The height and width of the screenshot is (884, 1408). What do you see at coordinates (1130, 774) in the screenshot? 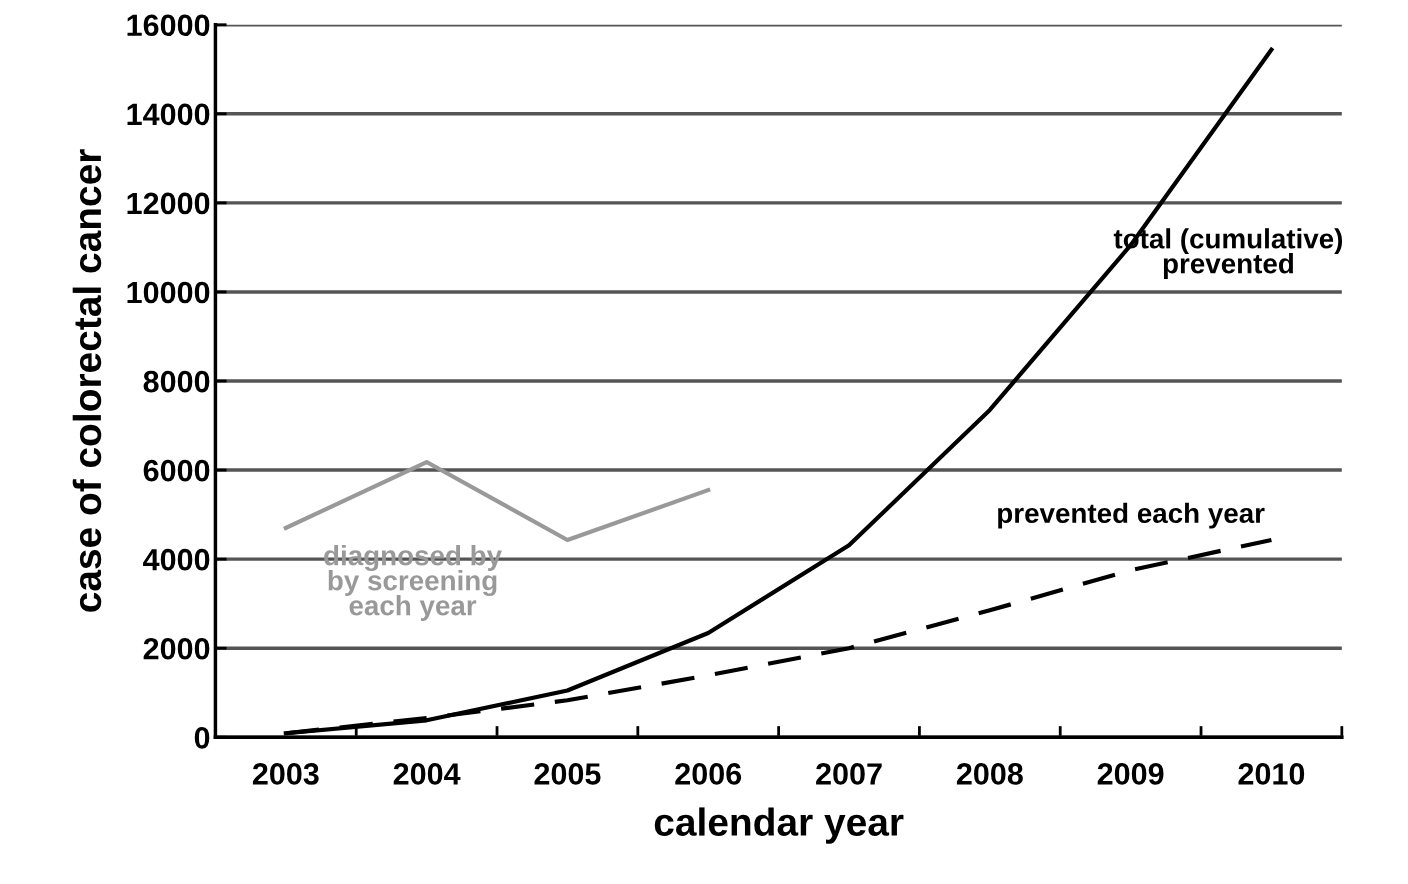
I see `x-tick-label: 2009` at bounding box center [1130, 774].